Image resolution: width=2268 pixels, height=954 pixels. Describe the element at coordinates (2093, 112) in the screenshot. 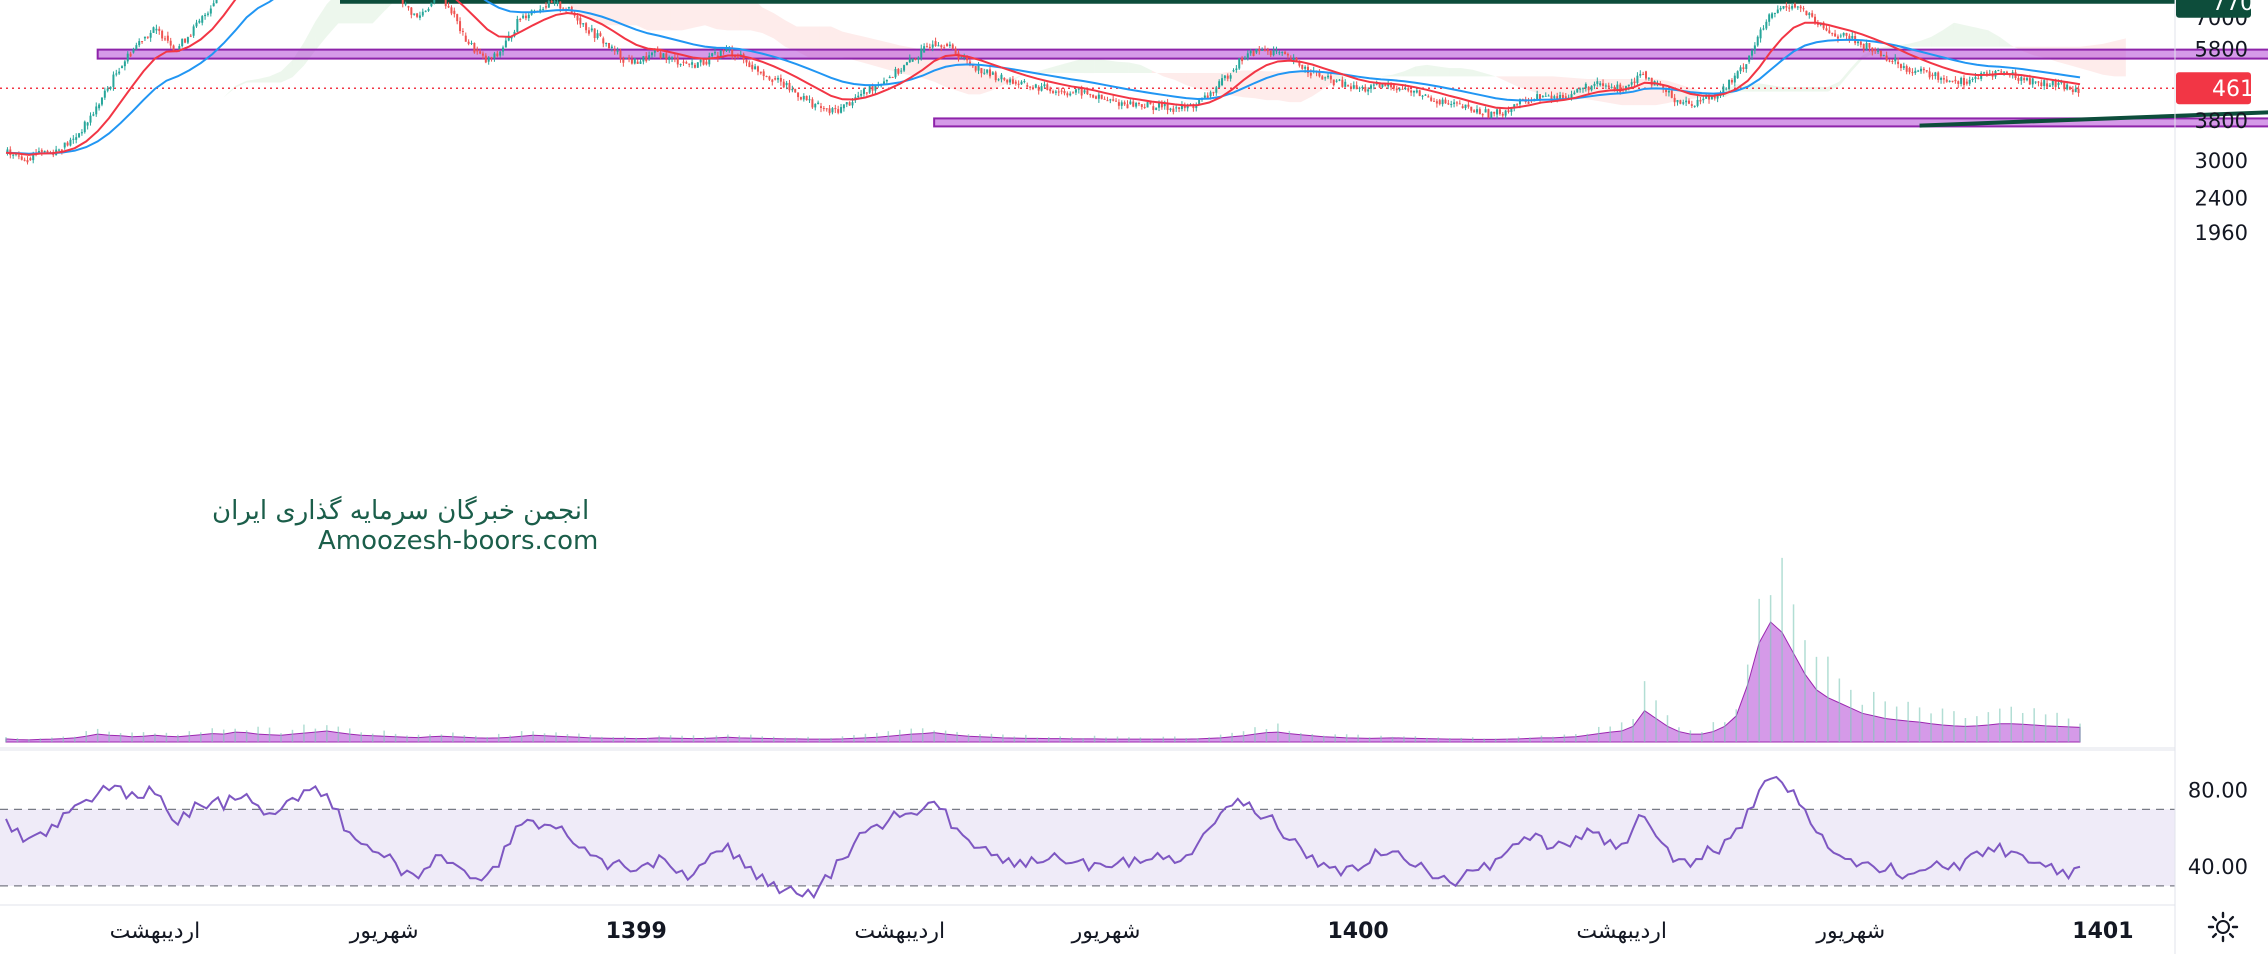

I see `ascending-trendline` at that location.